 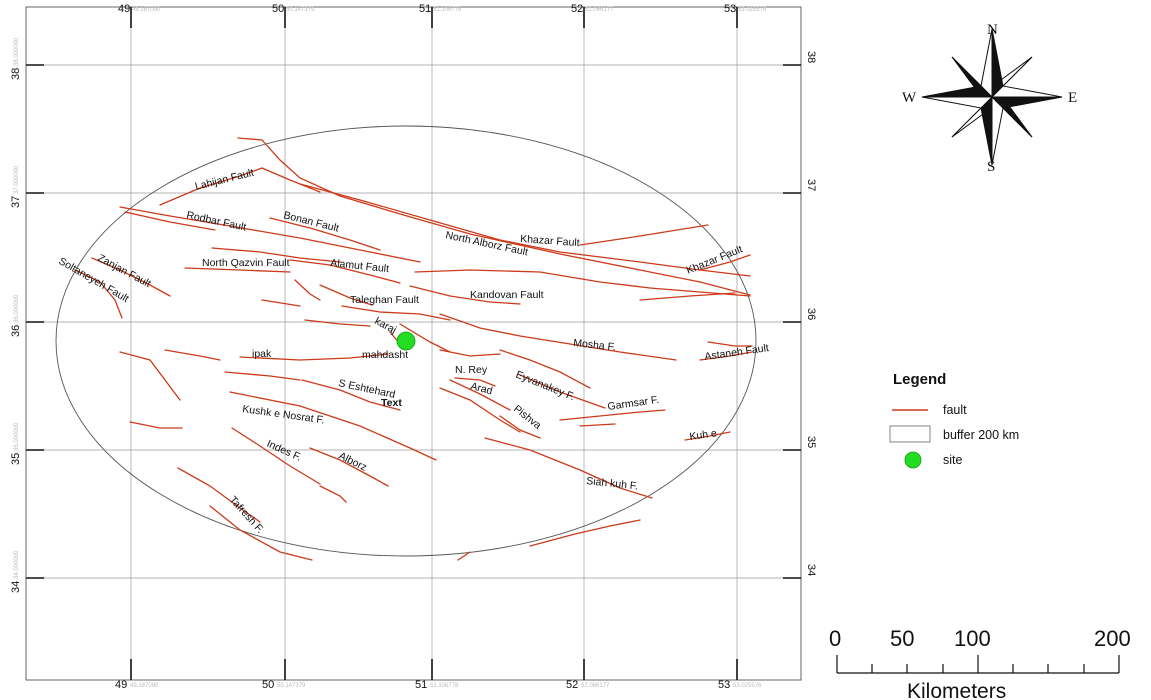 I want to click on lat-label-right: 36, so click(x=811, y=314).